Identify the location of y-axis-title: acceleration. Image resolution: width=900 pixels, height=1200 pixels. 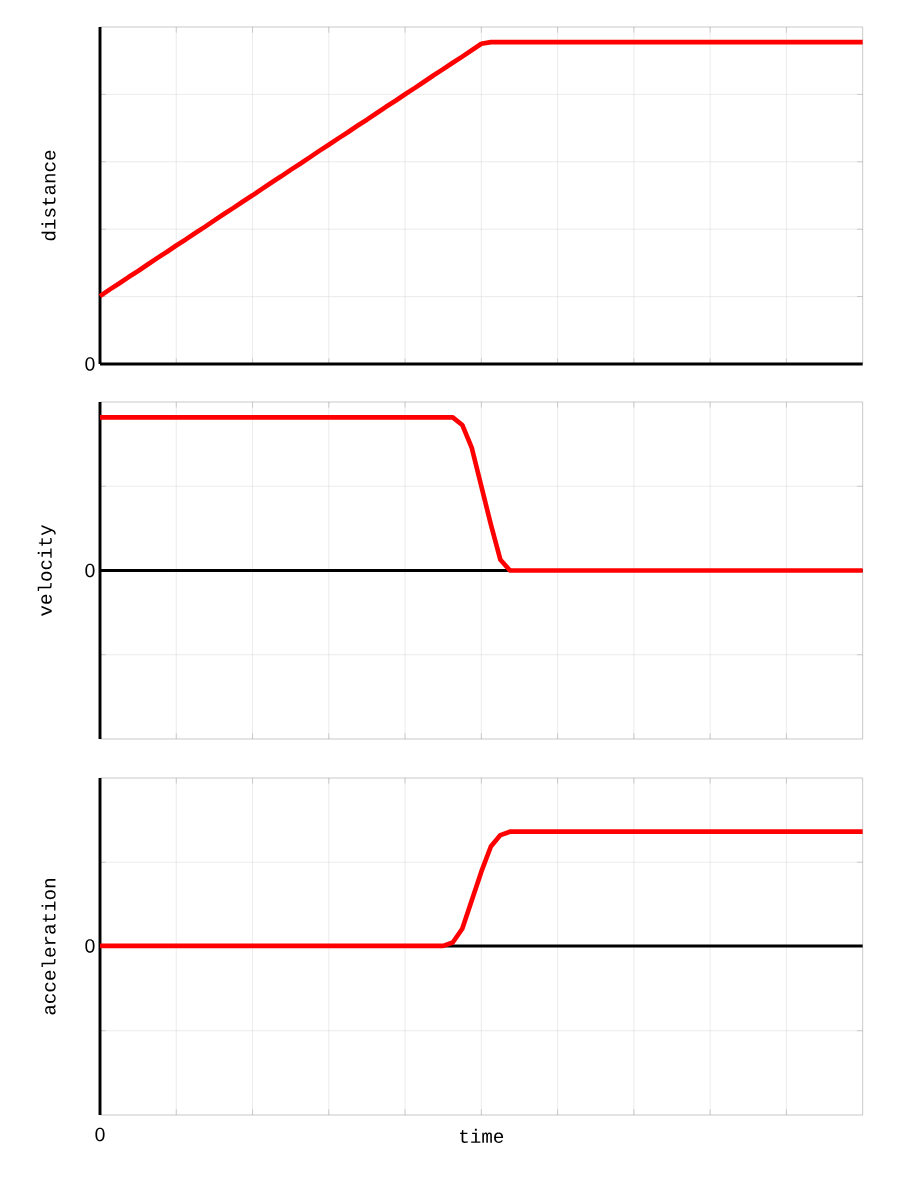
(48, 947).